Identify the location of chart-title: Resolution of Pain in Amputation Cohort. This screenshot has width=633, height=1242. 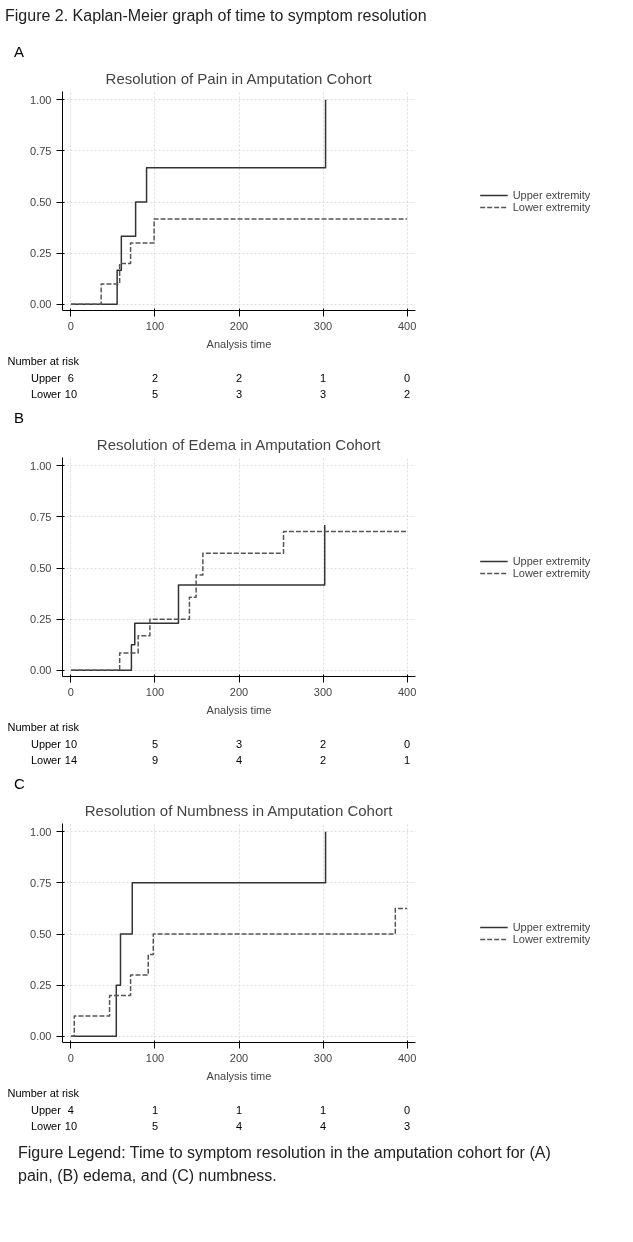
(239, 78).